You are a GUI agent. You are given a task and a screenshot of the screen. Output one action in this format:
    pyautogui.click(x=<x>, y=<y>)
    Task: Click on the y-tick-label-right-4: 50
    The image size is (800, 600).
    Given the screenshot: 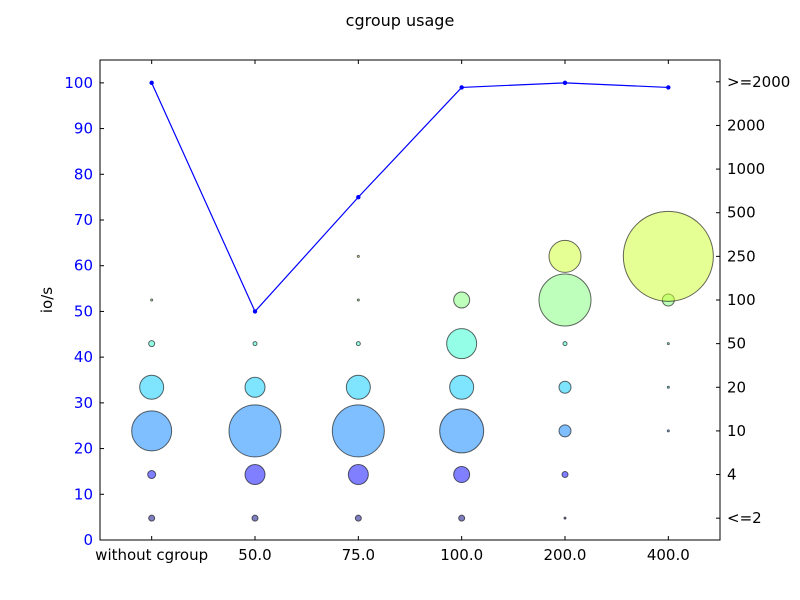 What is the action you would take?
    pyautogui.click(x=736, y=344)
    